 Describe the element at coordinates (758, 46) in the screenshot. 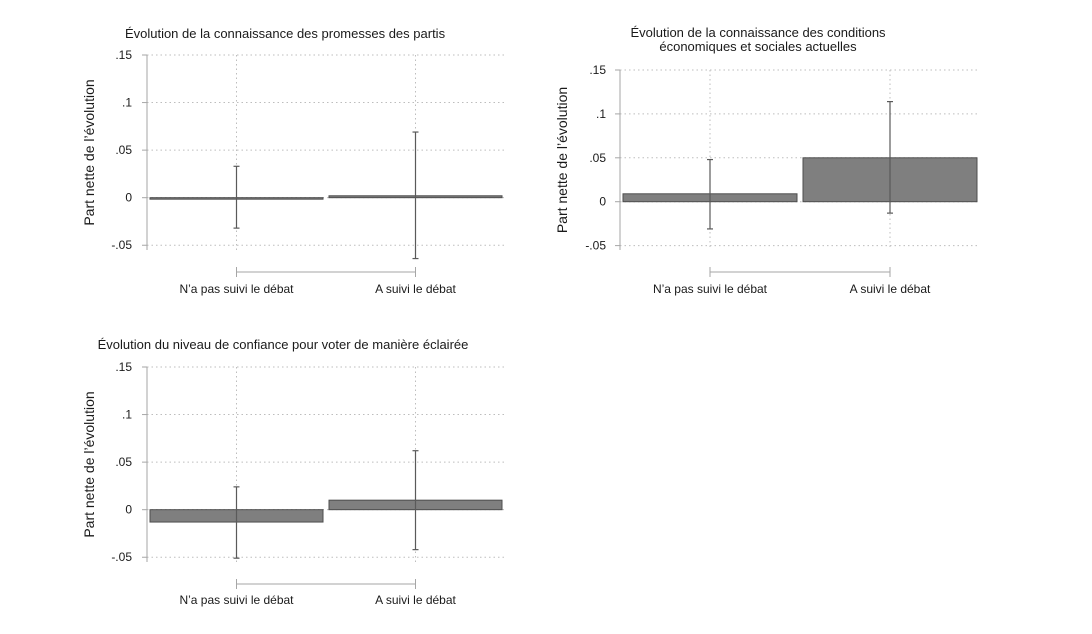

I see `chart-title: économiques et sociales actuelles` at that location.